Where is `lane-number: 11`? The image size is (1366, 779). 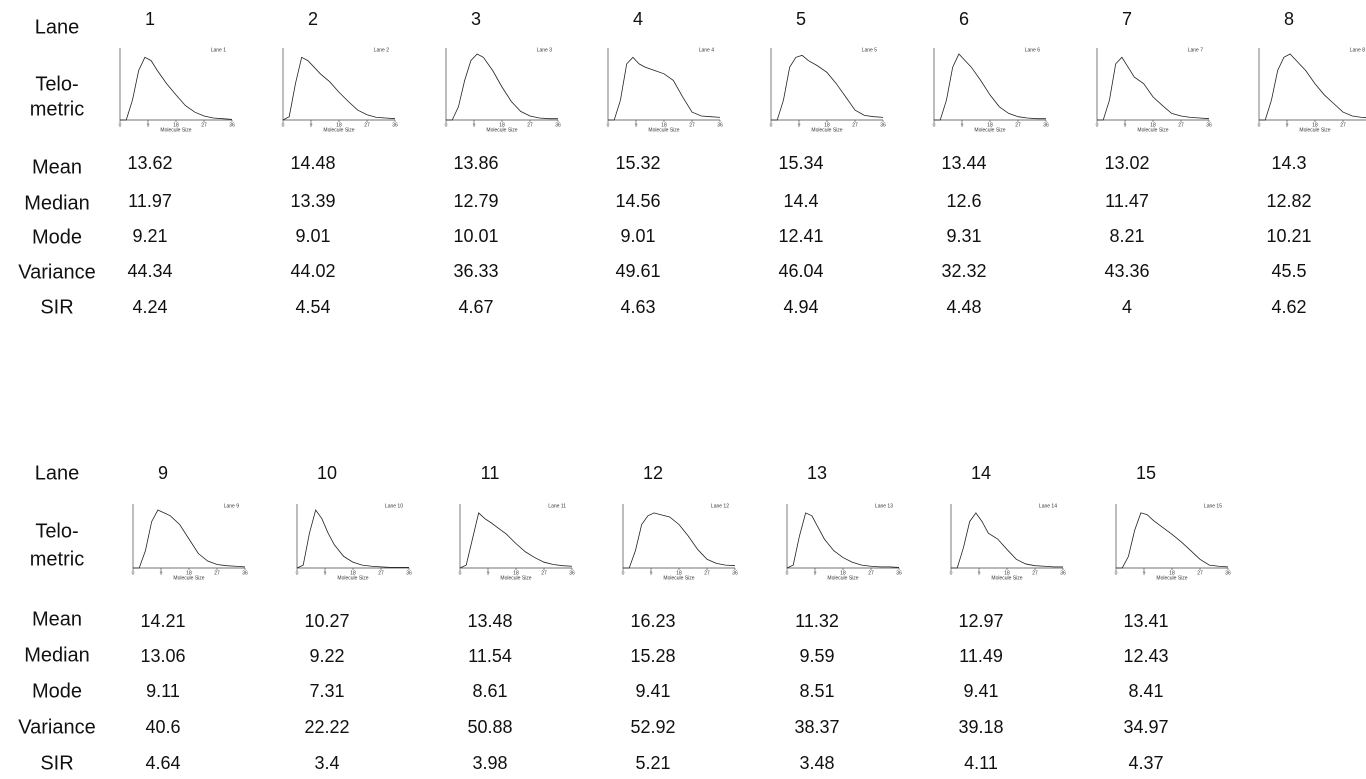
lane-number: 11 is located at coordinates (490, 473).